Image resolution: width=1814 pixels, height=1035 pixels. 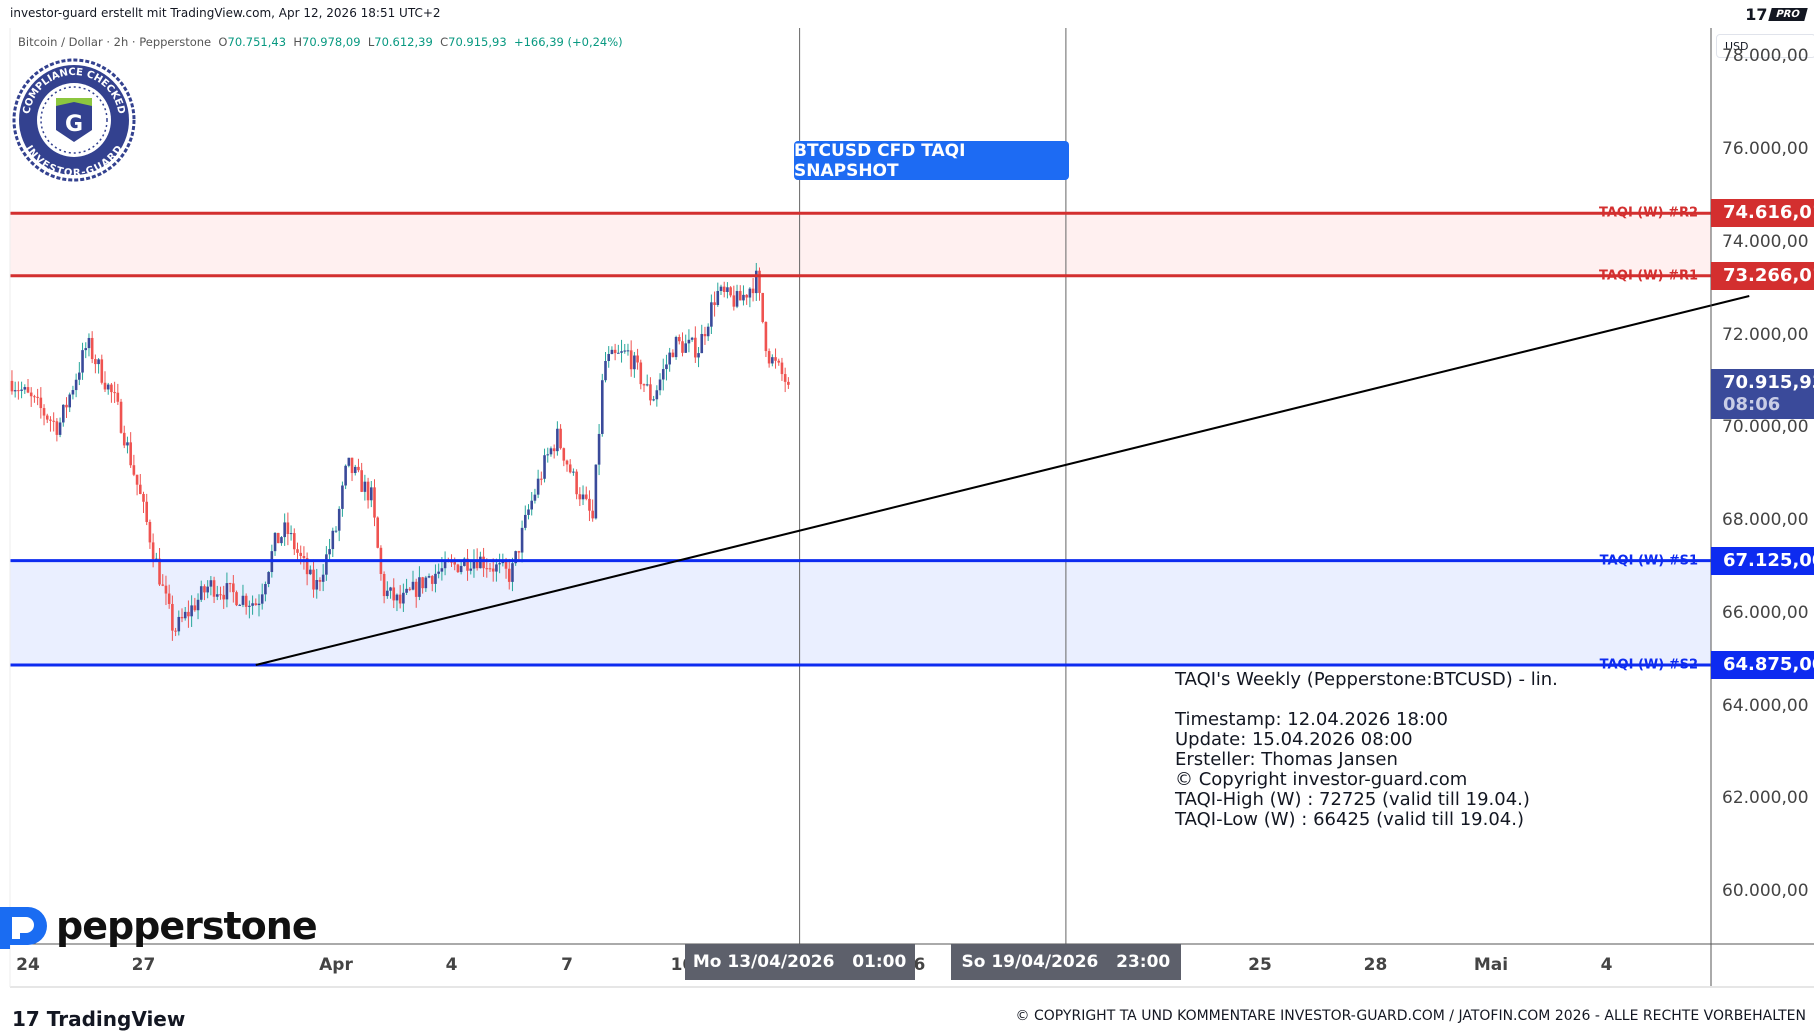 I want to click on tradingview-pro-logo: 17 PRO, so click(x=1776, y=14).